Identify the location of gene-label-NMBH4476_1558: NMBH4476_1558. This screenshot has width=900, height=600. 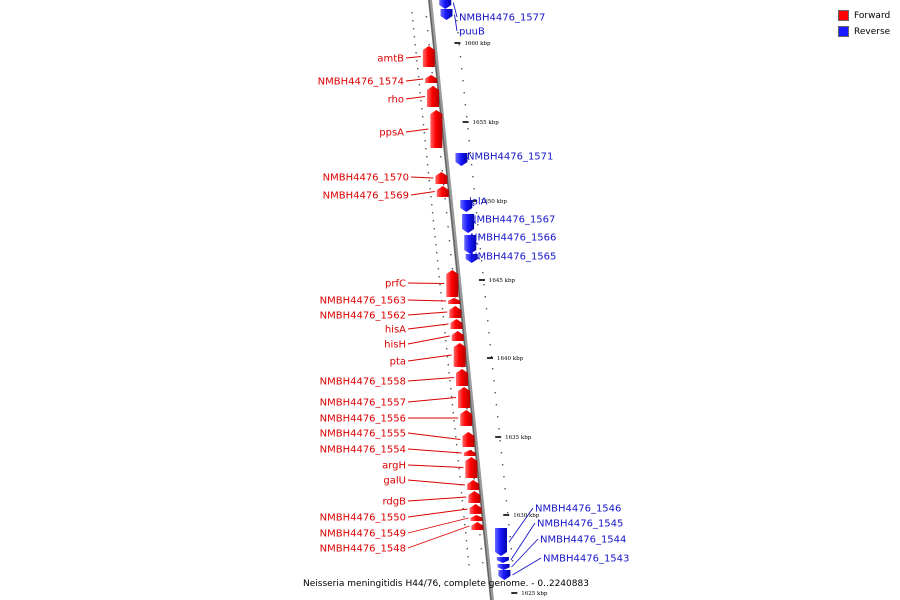
(363, 382).